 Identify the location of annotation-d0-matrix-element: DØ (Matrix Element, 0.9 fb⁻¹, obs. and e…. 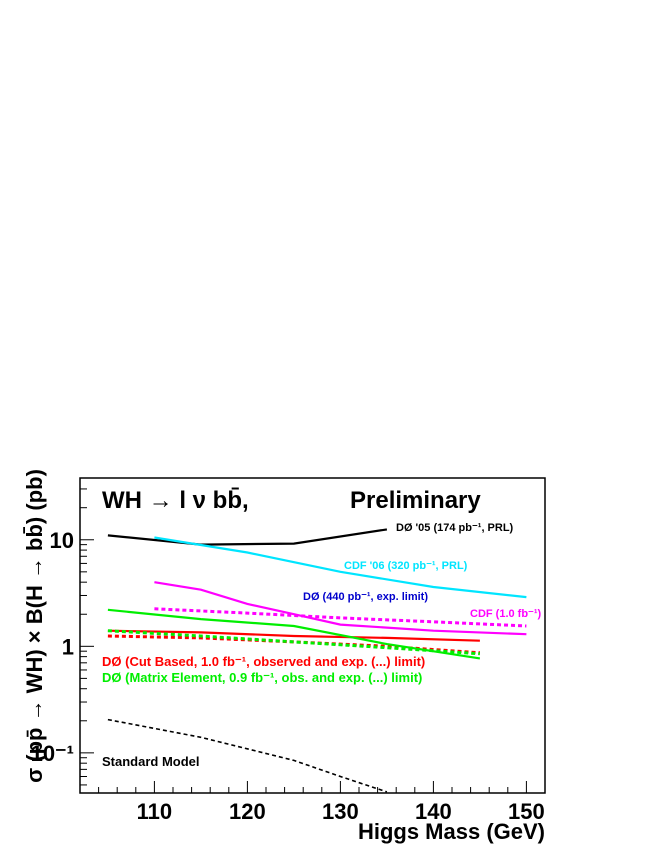
(262, 677).